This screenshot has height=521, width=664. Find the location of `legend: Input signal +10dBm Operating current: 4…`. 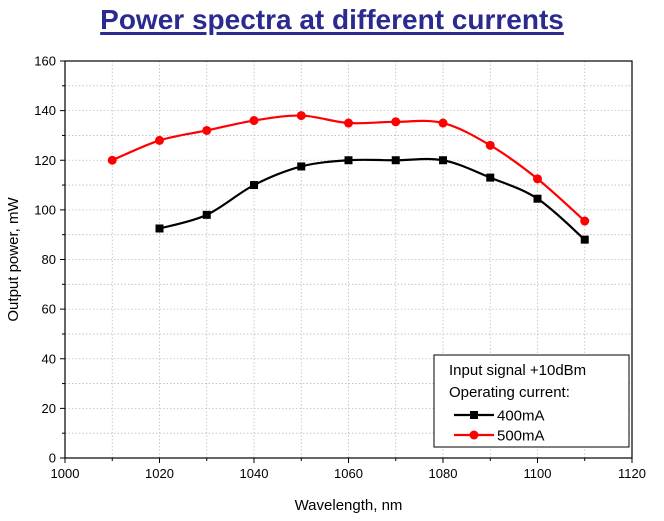

legend: Input signal +10dBm Operating current: 4… is located at coordinates (531, 401).